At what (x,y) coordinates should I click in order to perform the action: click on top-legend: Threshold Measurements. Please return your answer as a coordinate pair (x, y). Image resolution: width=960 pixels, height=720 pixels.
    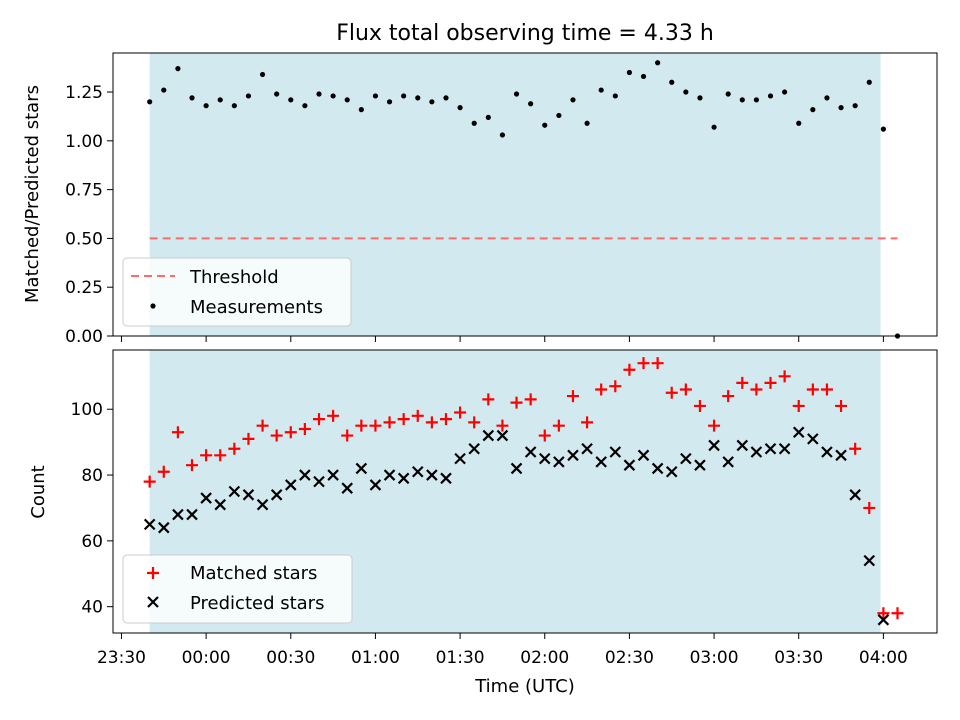
    Looking at the image, I should click on (237, 292).